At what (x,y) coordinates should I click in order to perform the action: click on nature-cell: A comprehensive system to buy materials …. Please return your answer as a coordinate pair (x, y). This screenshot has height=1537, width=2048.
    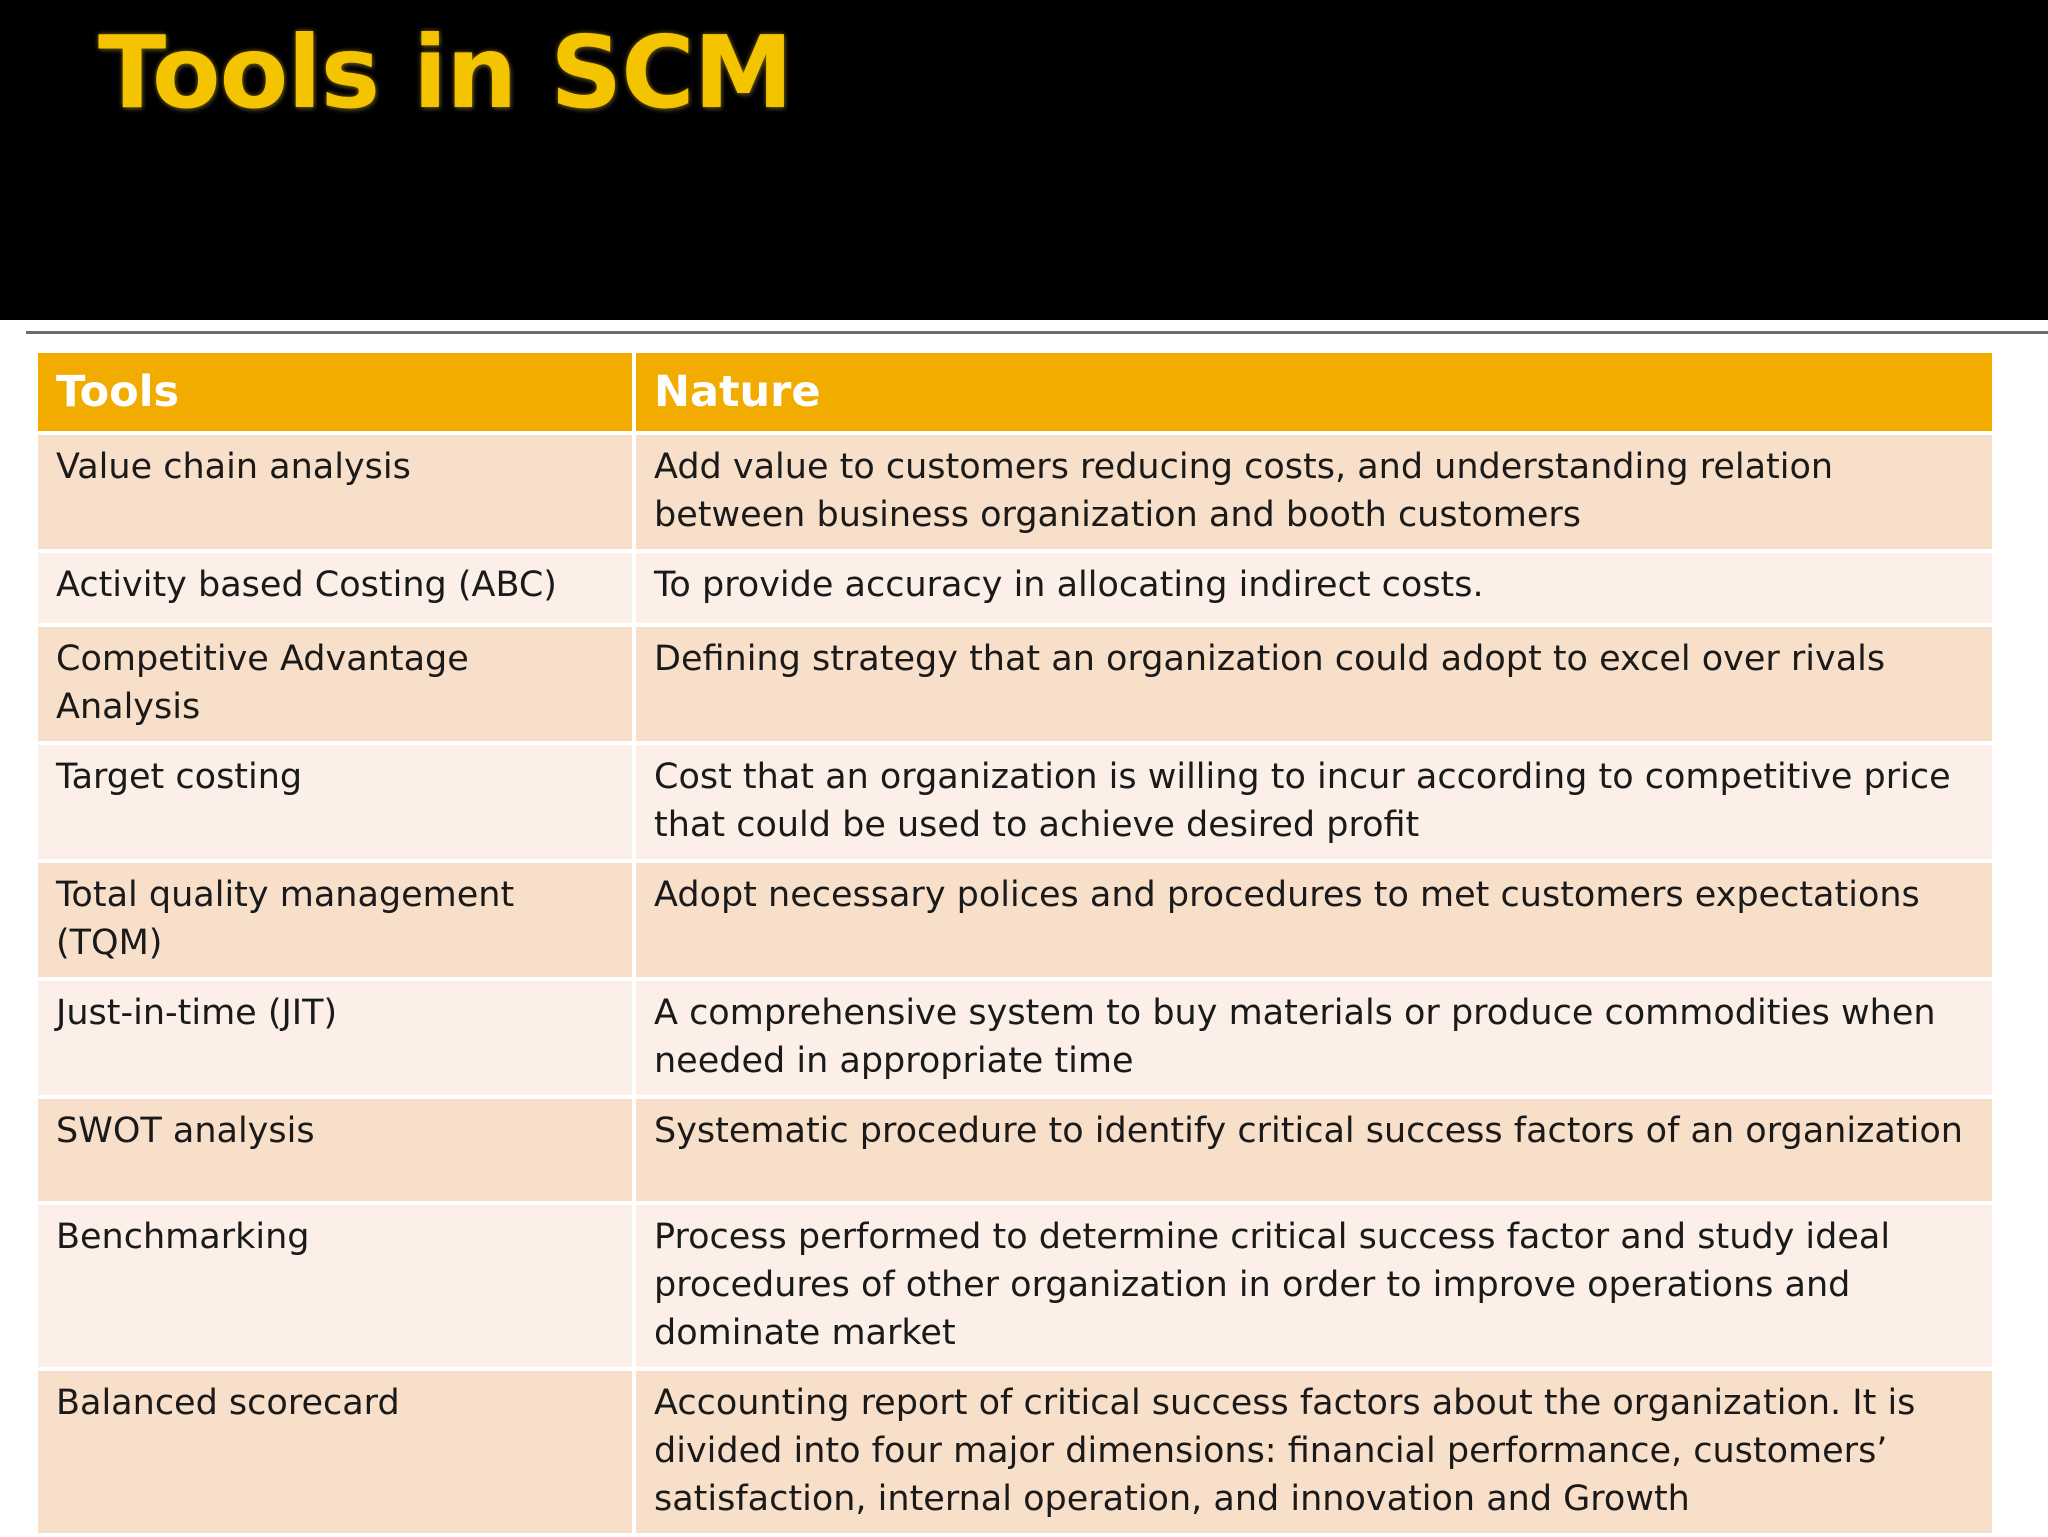
    Looking at the image, I should click on (1314, 1038).